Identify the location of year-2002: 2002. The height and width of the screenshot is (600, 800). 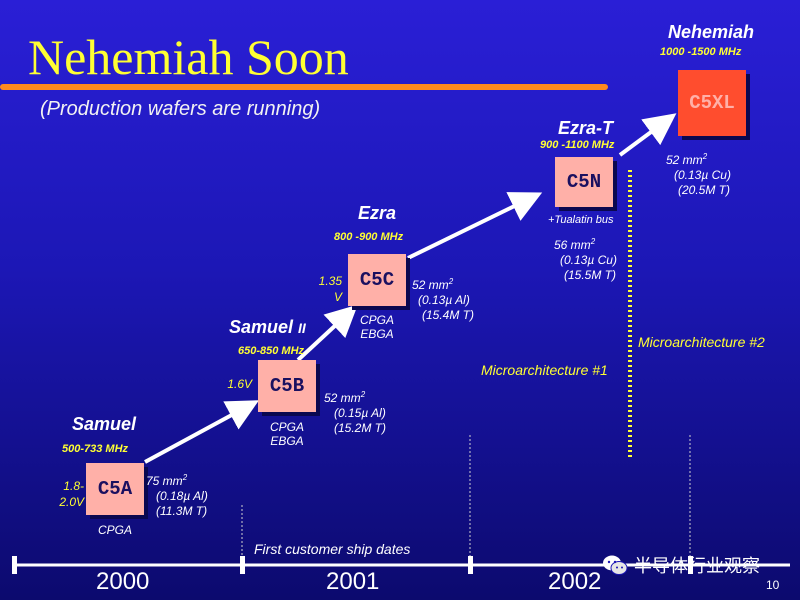
(575, 581).